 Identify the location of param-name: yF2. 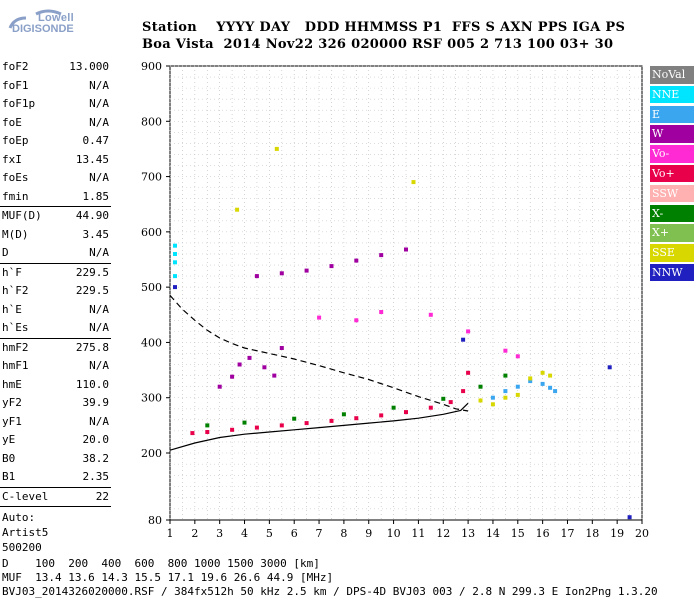
(12, 402).